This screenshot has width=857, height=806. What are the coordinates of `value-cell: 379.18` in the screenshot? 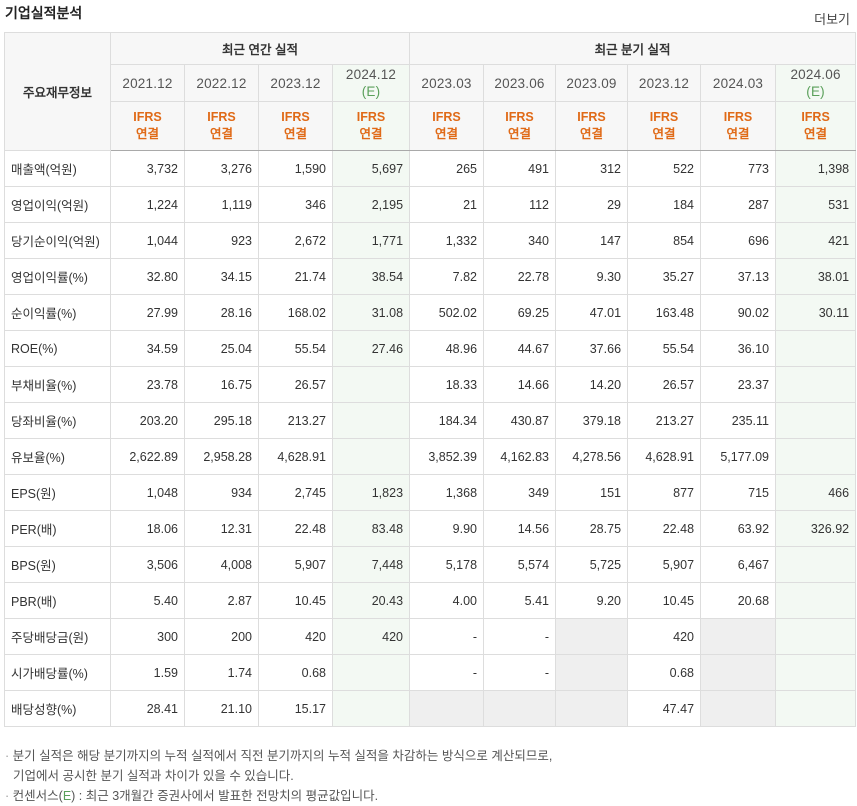 It's located at (592, 420).